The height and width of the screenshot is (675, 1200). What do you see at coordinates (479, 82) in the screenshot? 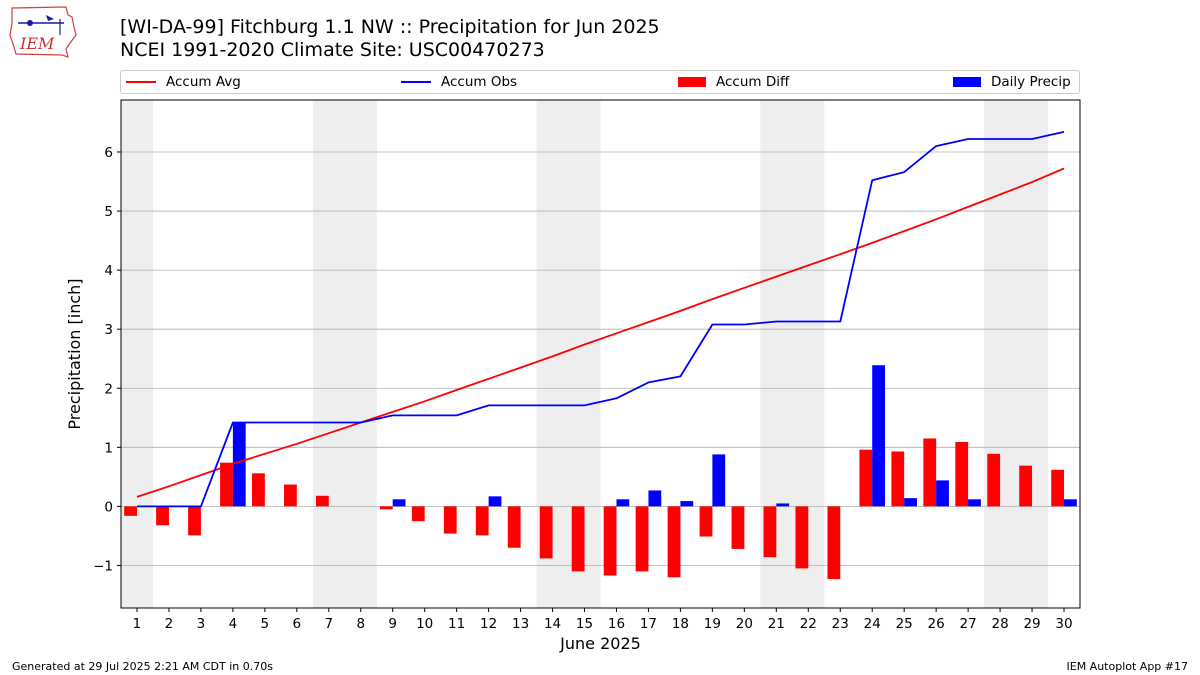
I see `legend-label-accum-obs: Accum Obs` at bounding box center [479, 82].